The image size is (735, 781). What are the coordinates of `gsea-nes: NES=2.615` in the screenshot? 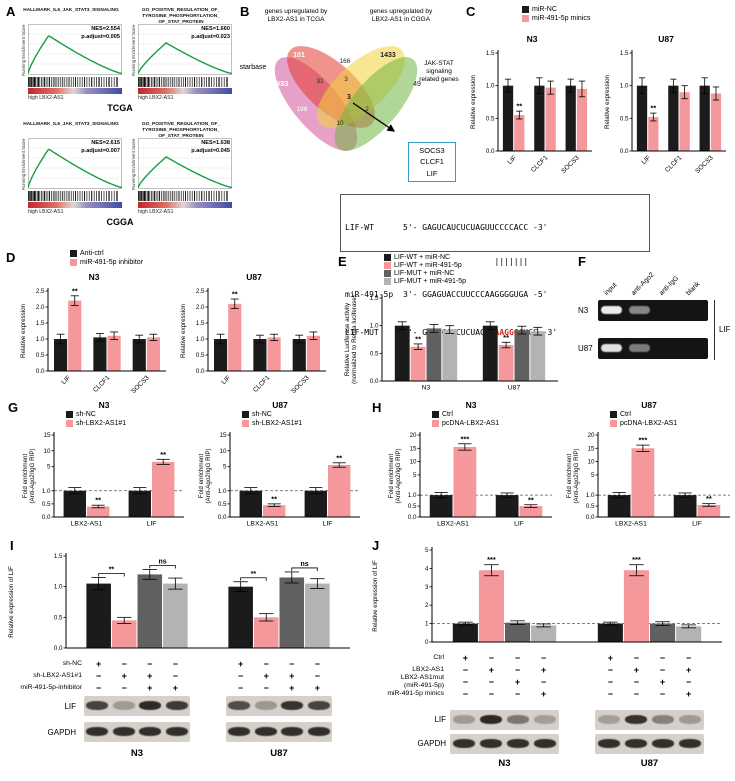 It's located at (105, 143).